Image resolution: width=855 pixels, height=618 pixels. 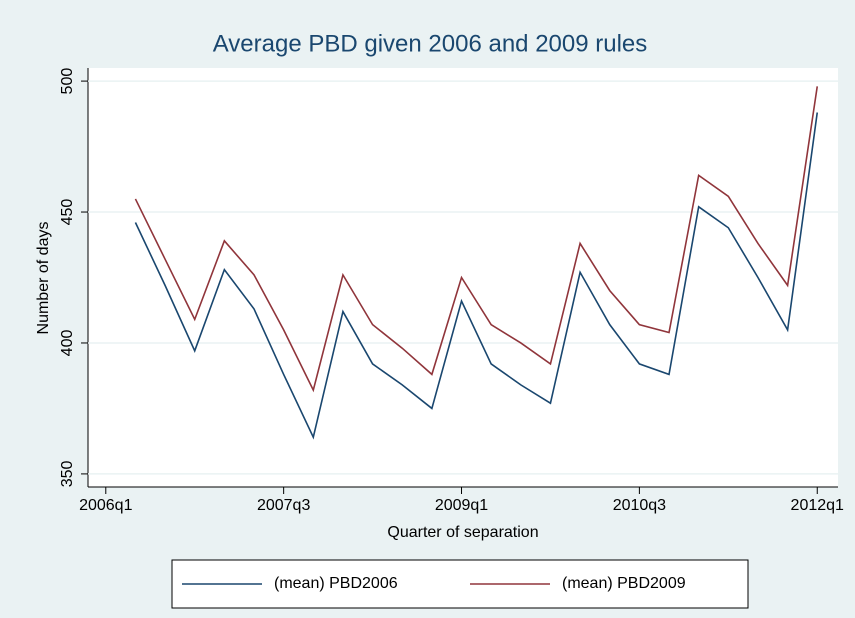 I want to click on x-tick-label: 2010q3, so click(x=639, y=505).